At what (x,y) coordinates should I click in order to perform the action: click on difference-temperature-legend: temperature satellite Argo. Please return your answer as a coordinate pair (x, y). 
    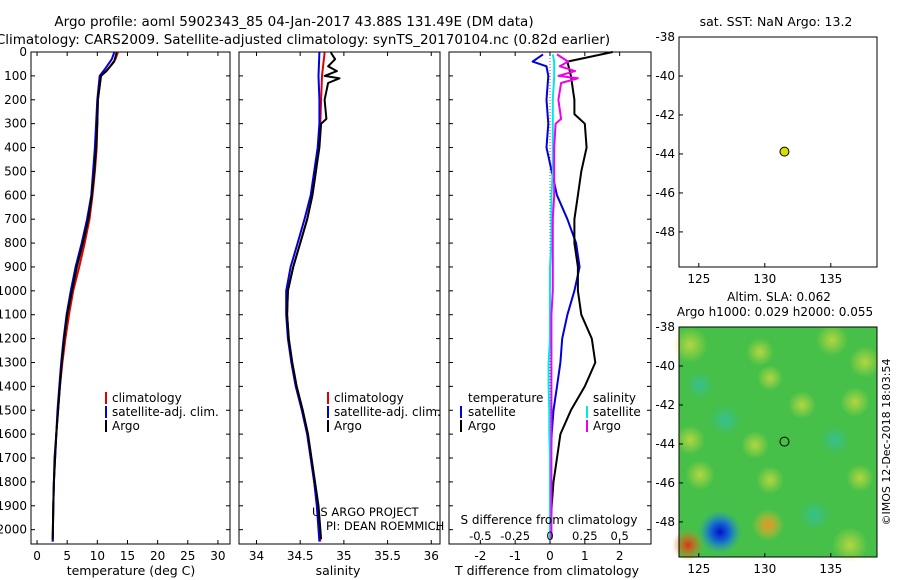
    Looking at the image, I should click on (501, 412).